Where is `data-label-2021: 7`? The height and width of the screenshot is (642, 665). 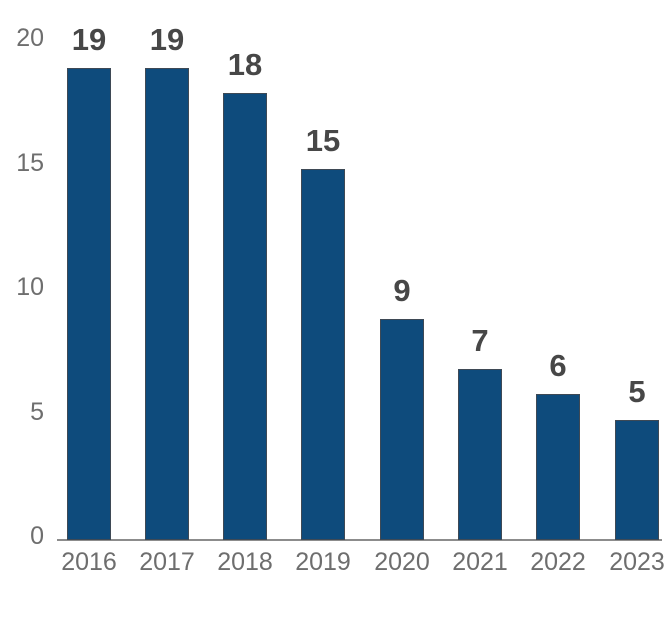
data-label-2021: 7 is located at coordinates (480, 340).